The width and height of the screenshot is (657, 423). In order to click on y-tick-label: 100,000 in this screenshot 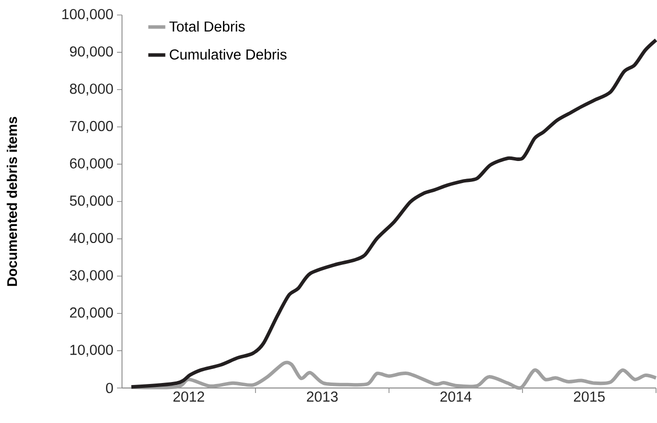, I will do `click(87, 15)`.